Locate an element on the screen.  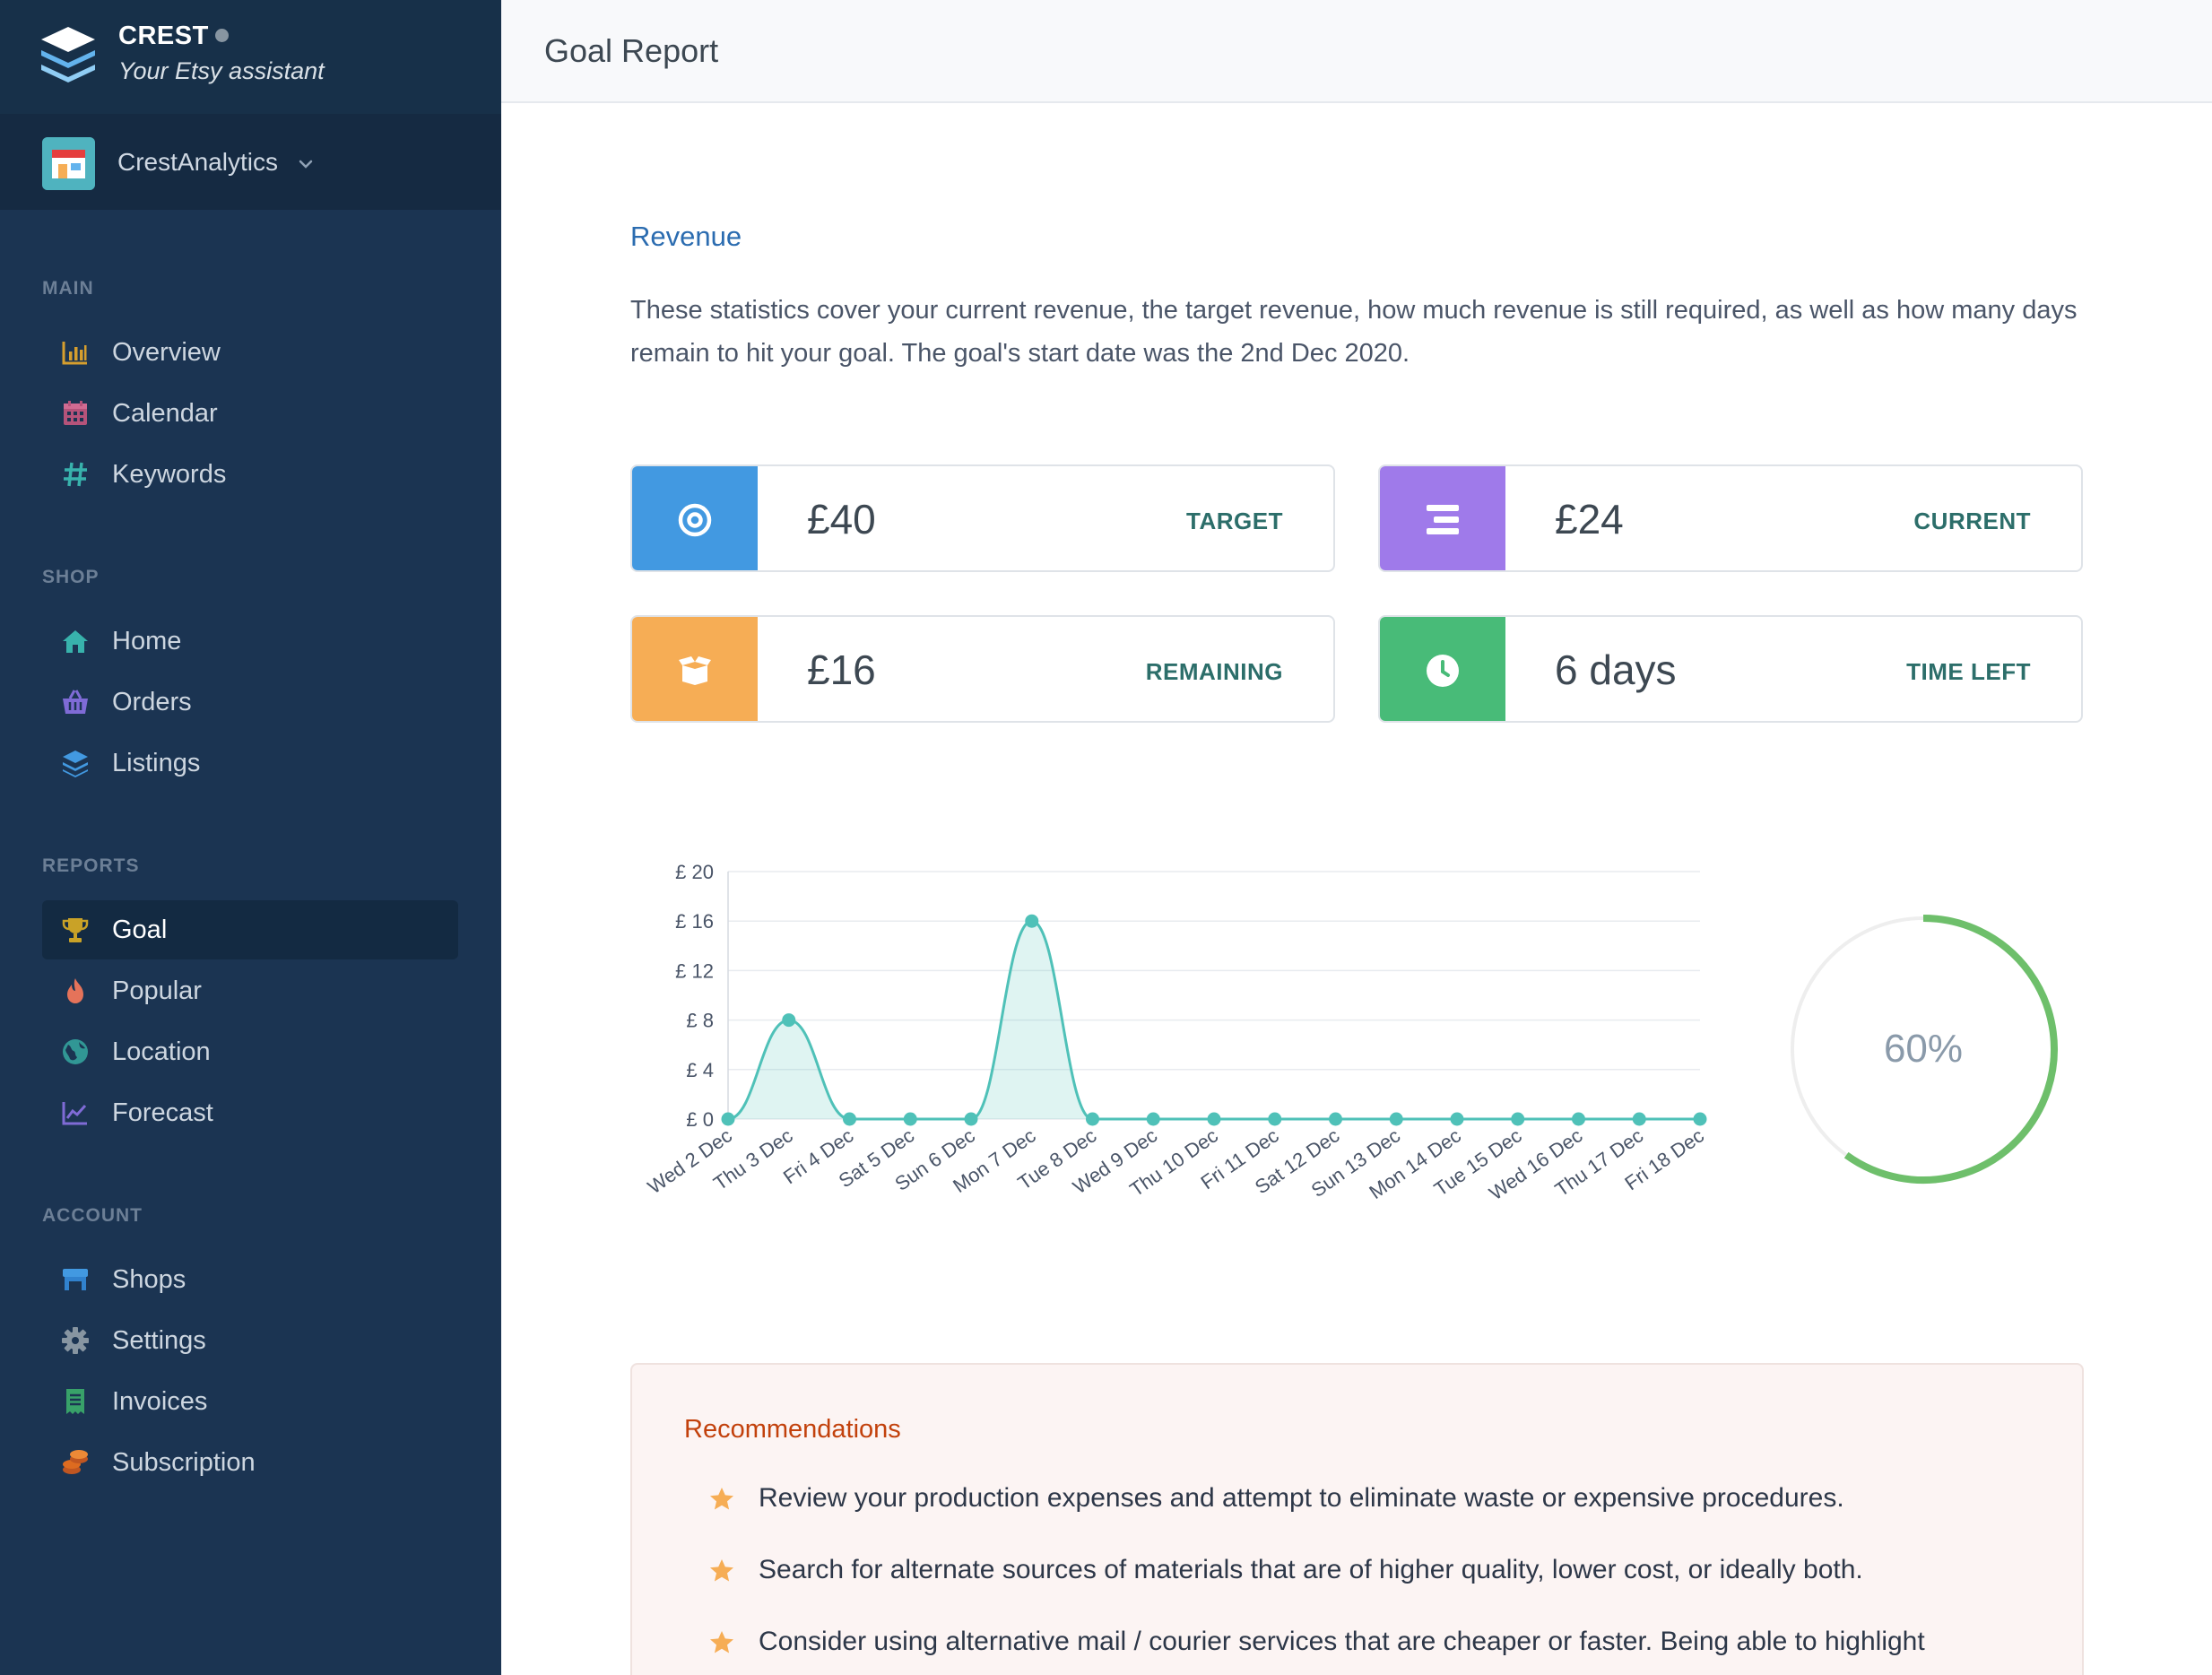
store-icon is located at coordinates (75, 1279).